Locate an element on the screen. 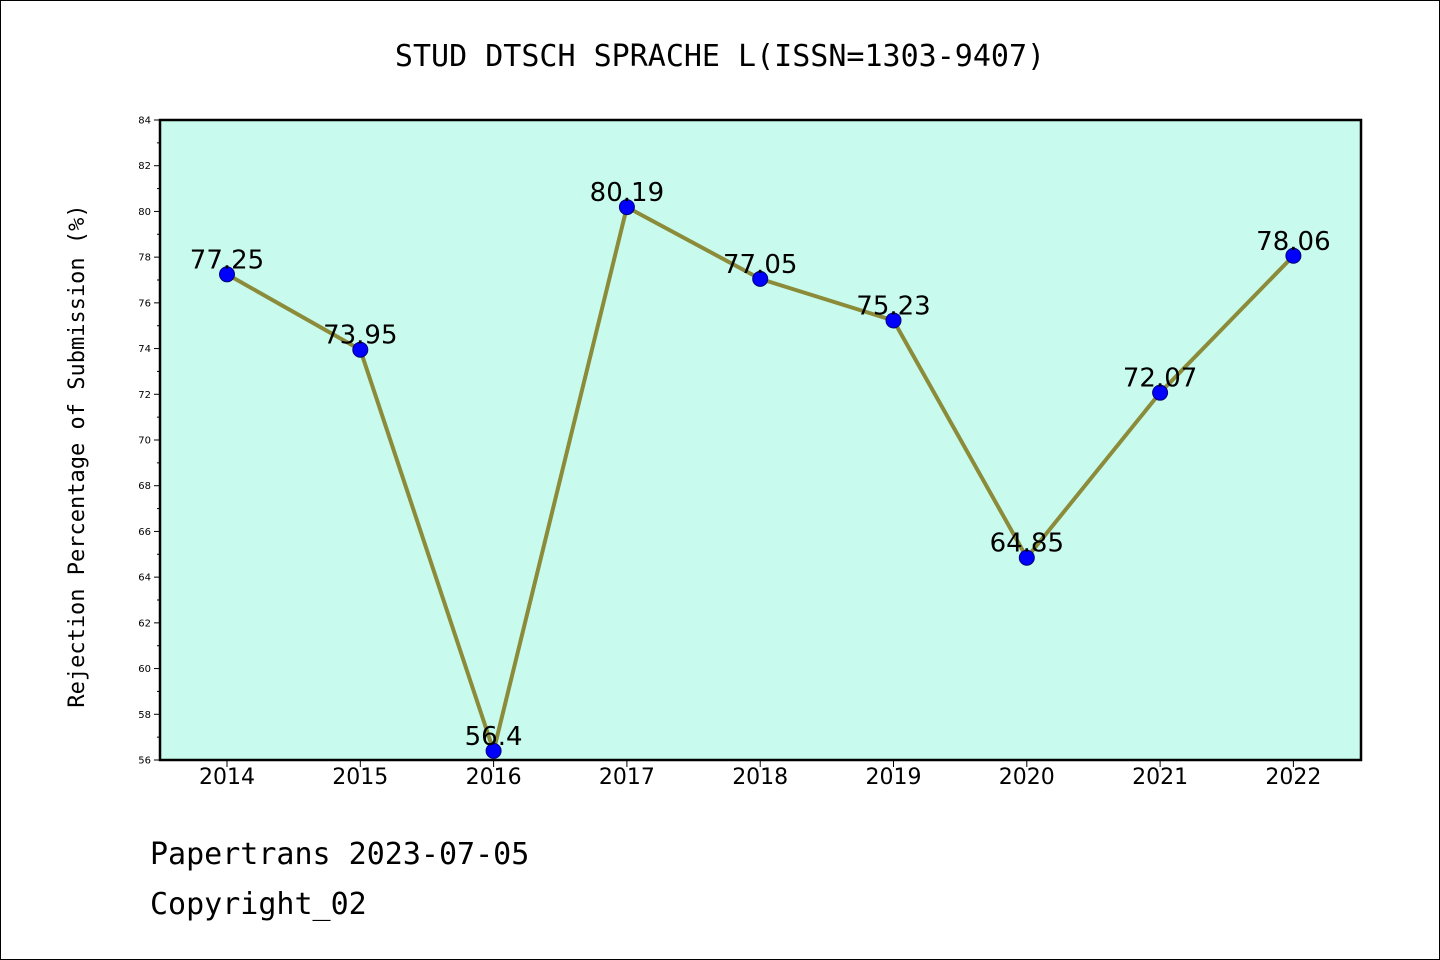 This screenshot has height=960, width=1440. x-tick-label-2015: 2015 is located at coordinates (360, 777).